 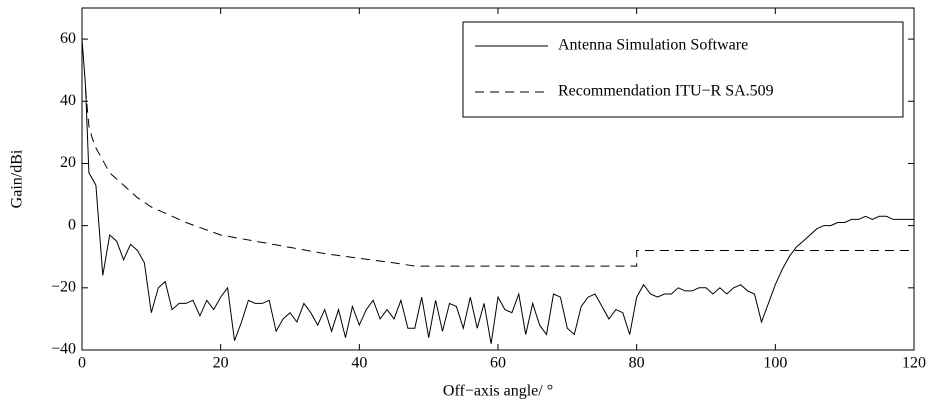 What do you see at coordinates (666, 91) in the screenshot?
I see `legend-label: Recommendation ITU−R SA.509` at bounding box center [666, 91].